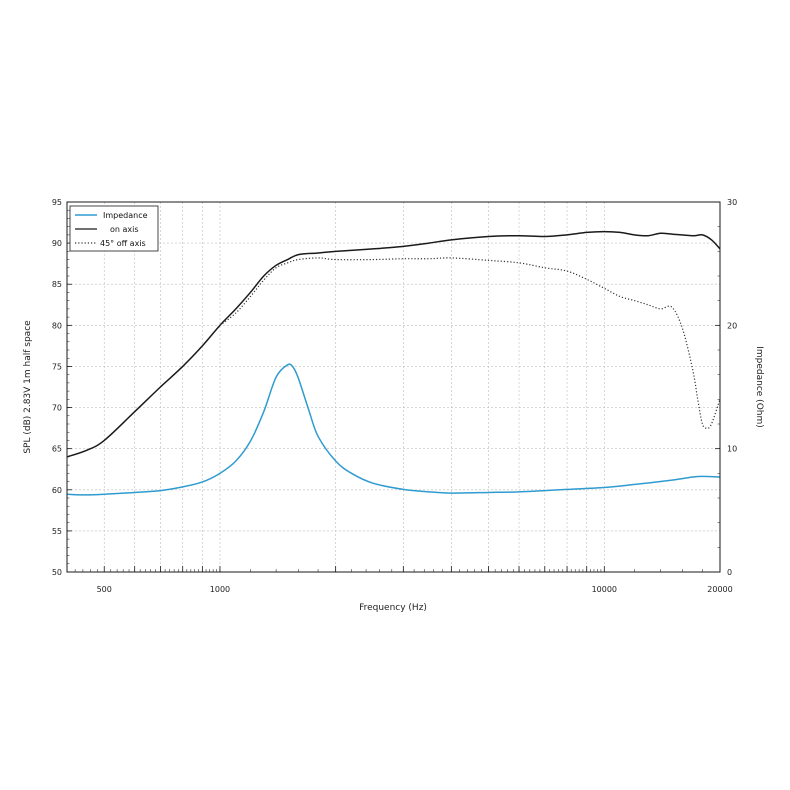 The height and width of the screenshot is (790, 790). What do you see at coordinates (57, 243) in the screenshot?
I see `y-tick-label: 90` at bounding box center [57, 243].